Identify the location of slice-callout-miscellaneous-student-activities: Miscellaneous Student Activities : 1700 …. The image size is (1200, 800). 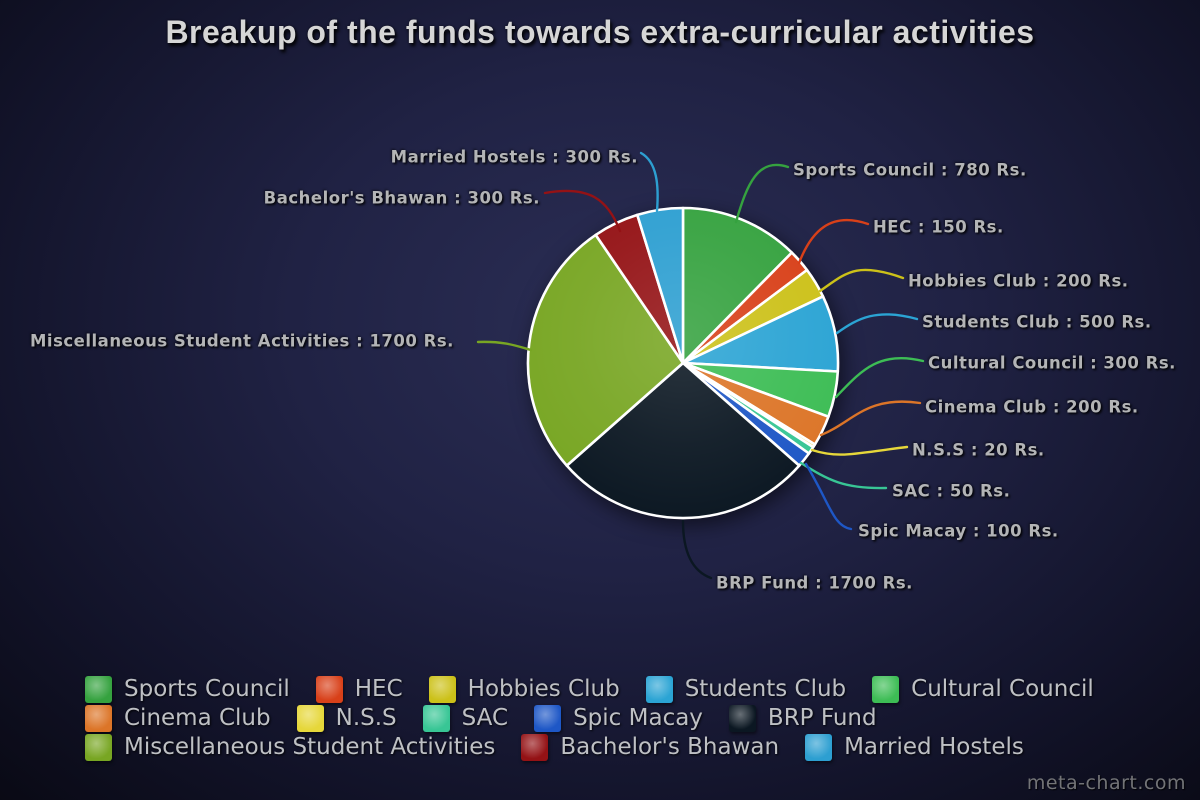
(242, 341).